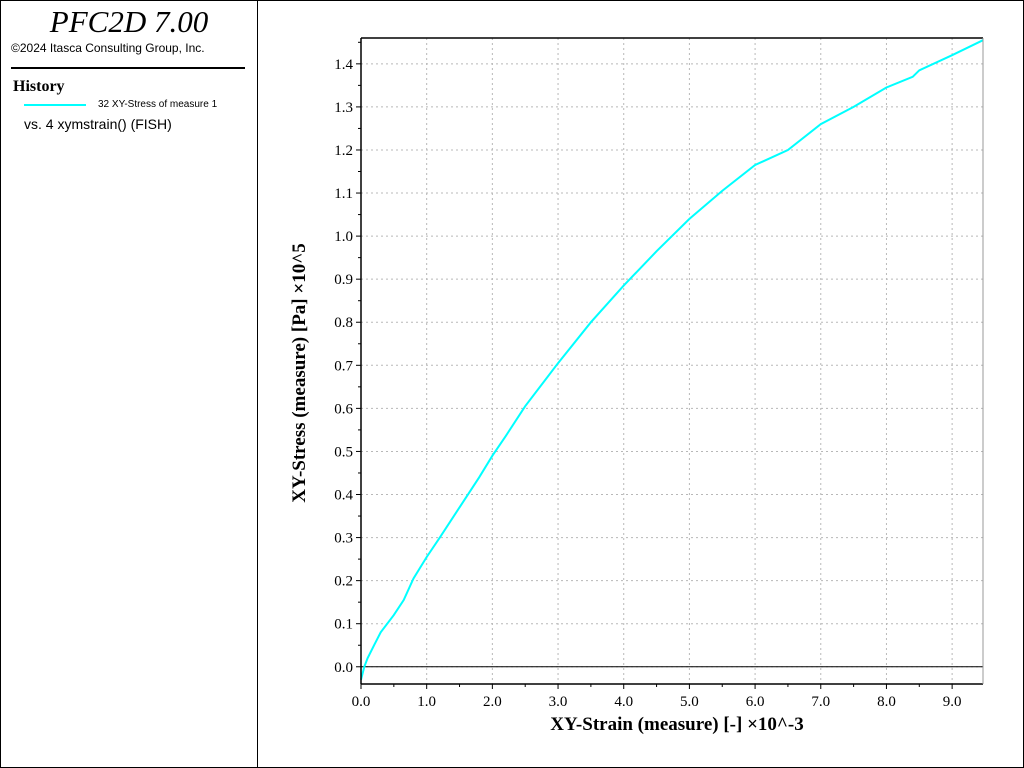  Describe the element at coordinates (98, 124) in the screenshot. I see `legend-vs-label: vs. 4 xymstrain() (FISH)` at that location.